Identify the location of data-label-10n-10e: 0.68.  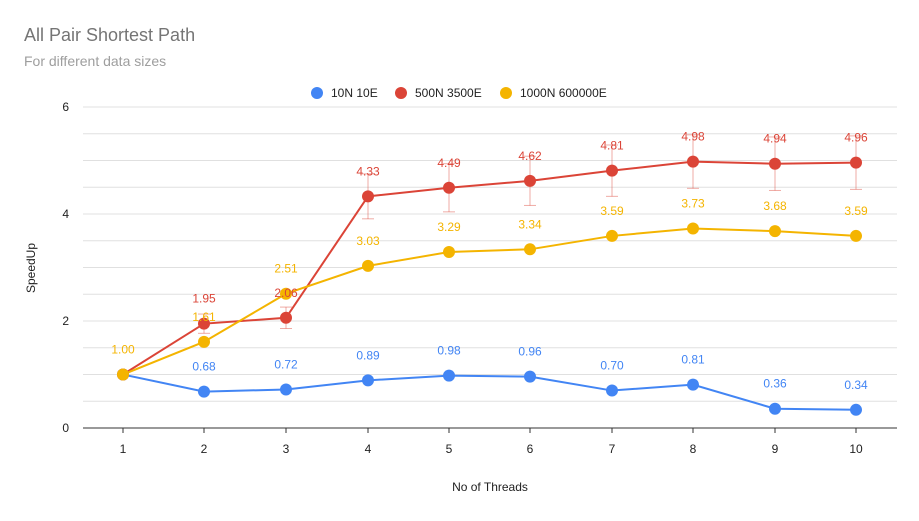
(204, 367).